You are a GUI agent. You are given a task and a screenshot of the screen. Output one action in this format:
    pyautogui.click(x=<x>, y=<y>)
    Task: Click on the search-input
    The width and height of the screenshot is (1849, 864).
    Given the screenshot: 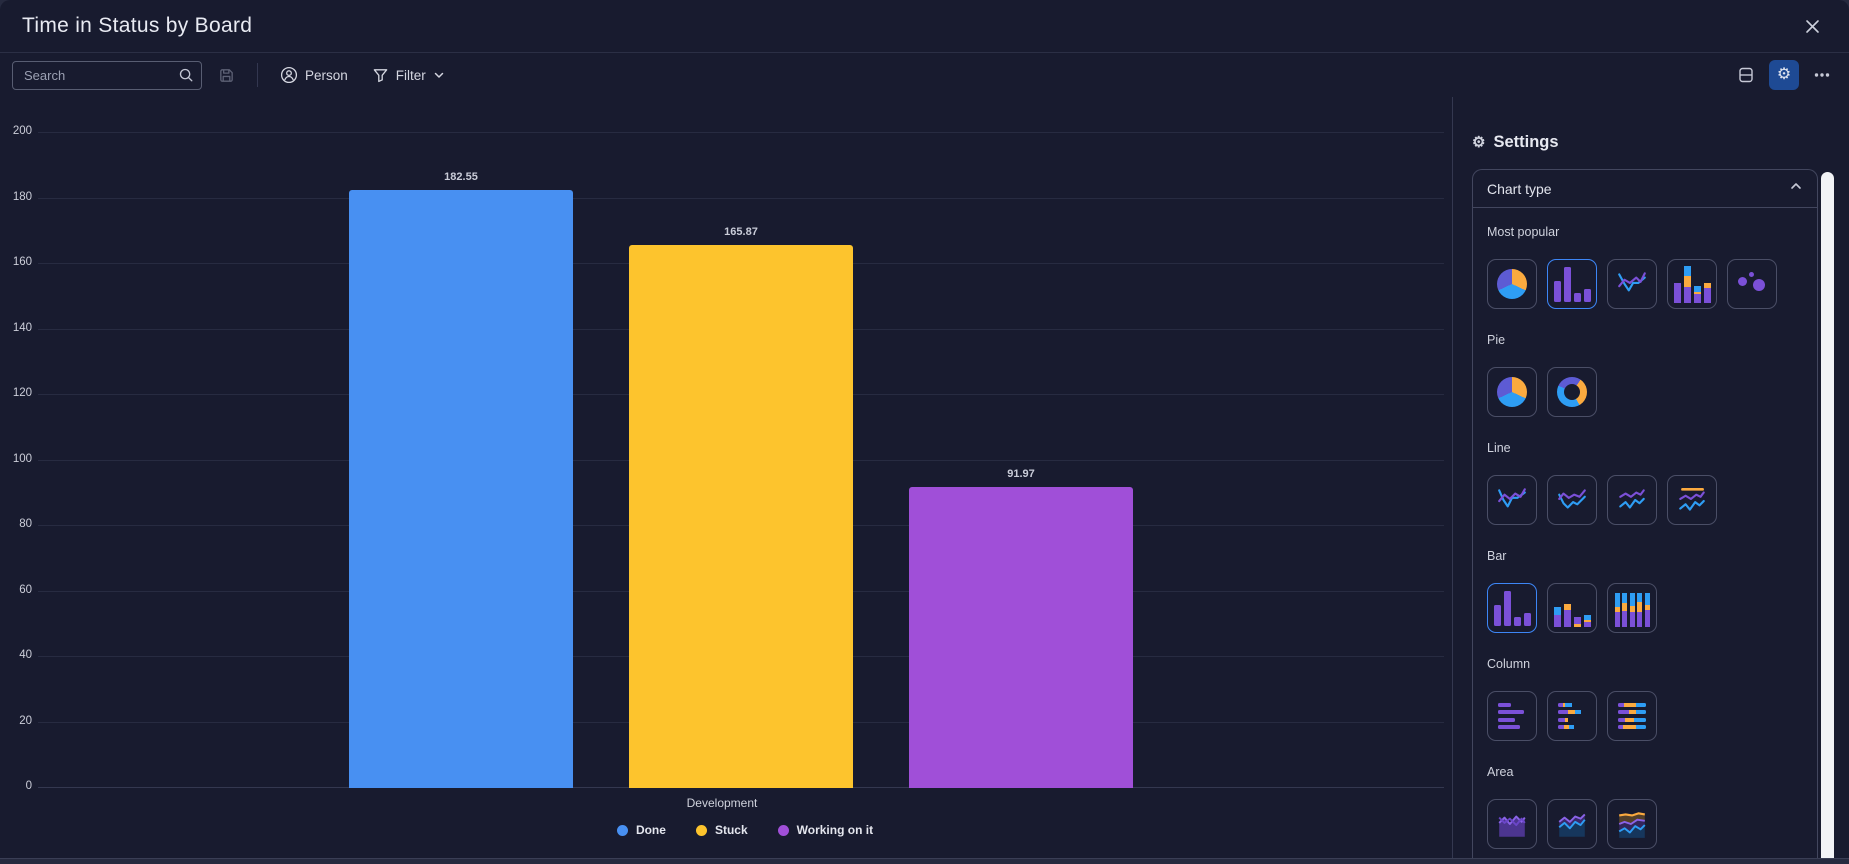 What is the action you would take?
    pyautogui.click(x=107, y=75)
    